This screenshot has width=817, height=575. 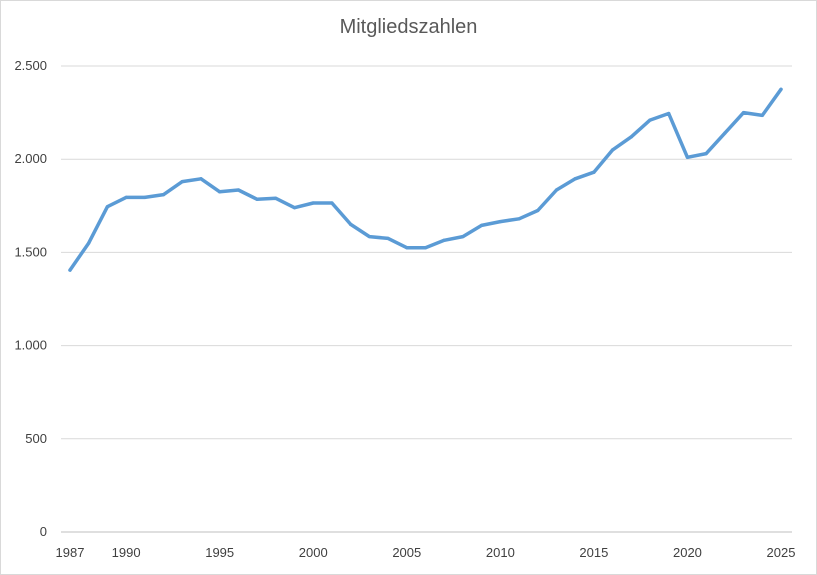 I want to click on x-tick-label: 1990, so click(x=126, y=552).